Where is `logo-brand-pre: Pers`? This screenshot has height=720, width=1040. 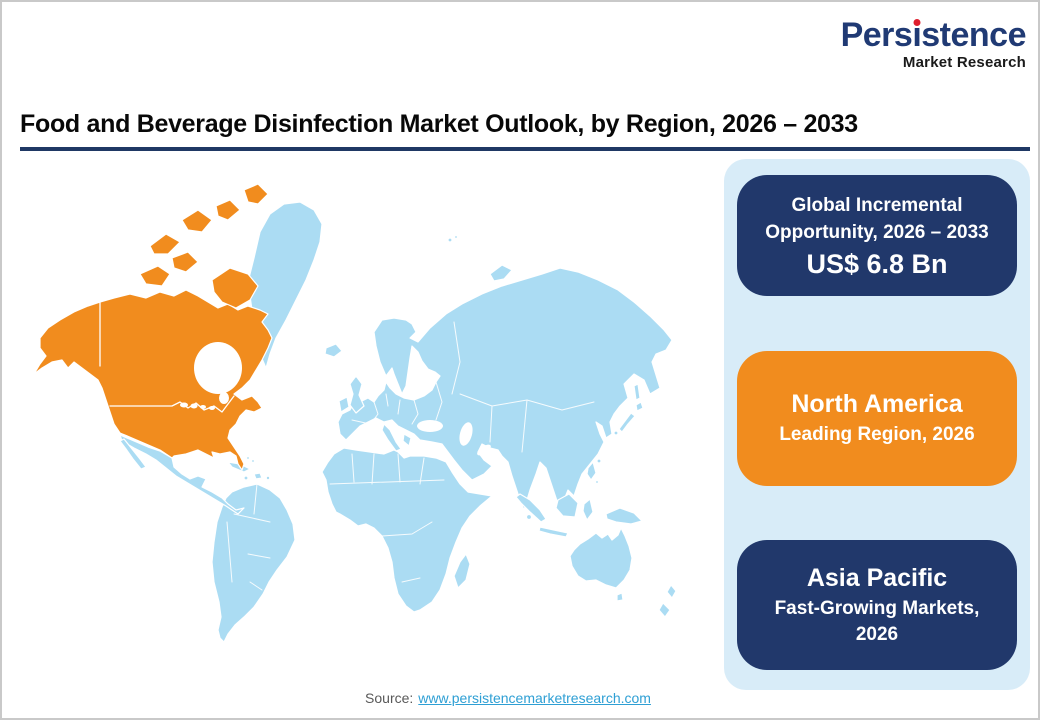 logo-brand-pre: Pers is located at coordinates (876, 35).